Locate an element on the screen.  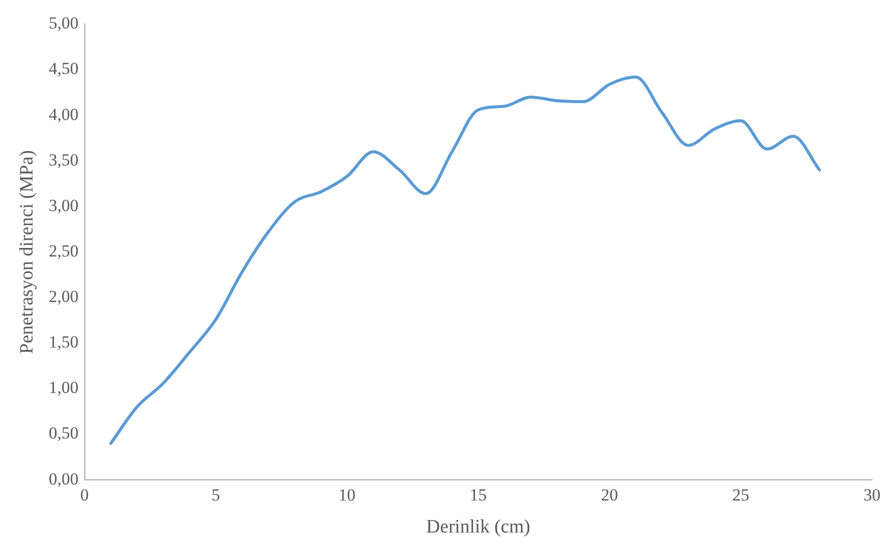
y-tick-label: 4,50 is located at coordinates (63, 68).